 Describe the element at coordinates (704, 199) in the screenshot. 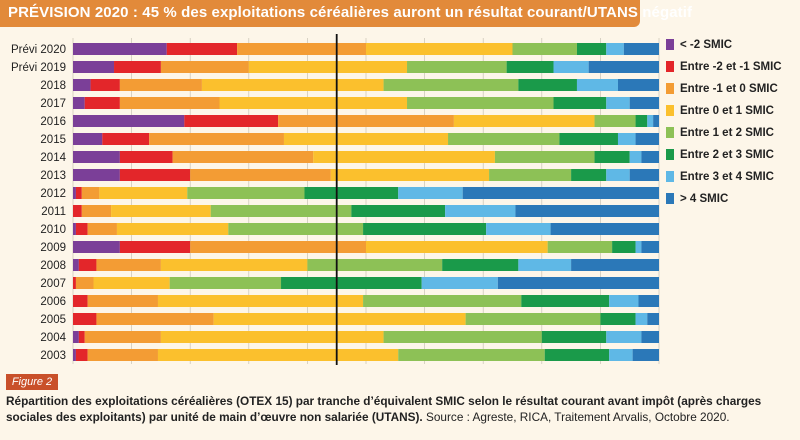

I see `legend-label: > 4 SMIC` at that location.